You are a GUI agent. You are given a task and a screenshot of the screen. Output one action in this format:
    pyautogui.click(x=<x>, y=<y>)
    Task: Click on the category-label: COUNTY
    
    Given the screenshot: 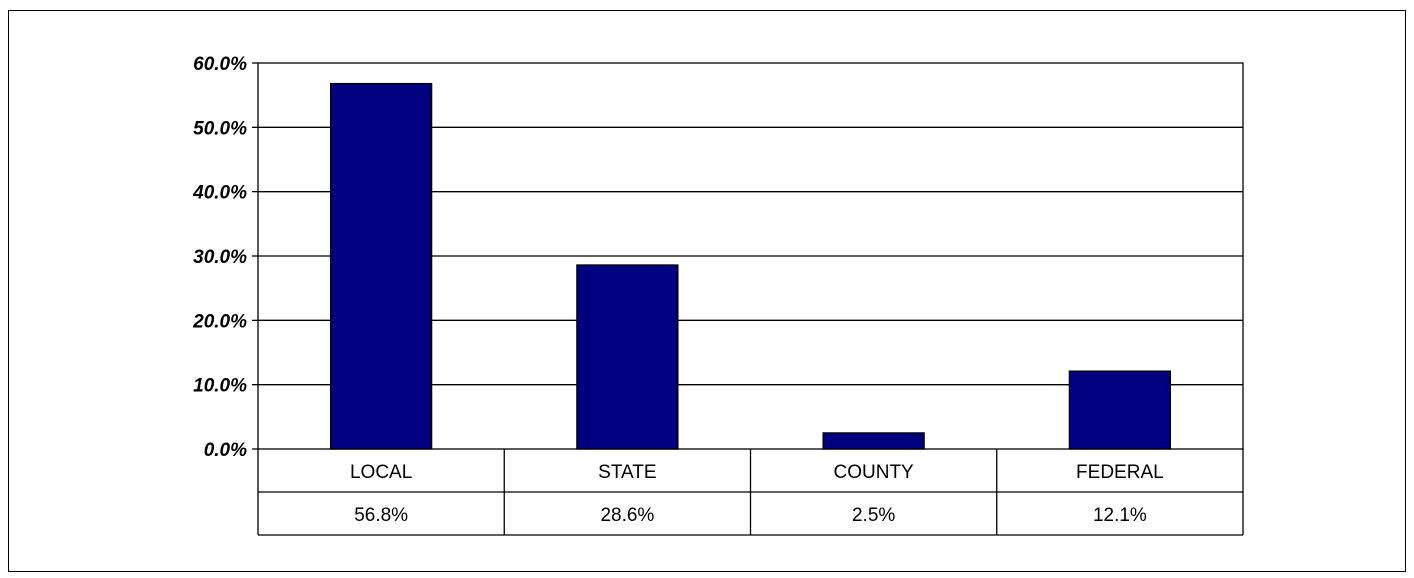 What is the action you would take?
    pyautogui.click(x=874, y=472)
    